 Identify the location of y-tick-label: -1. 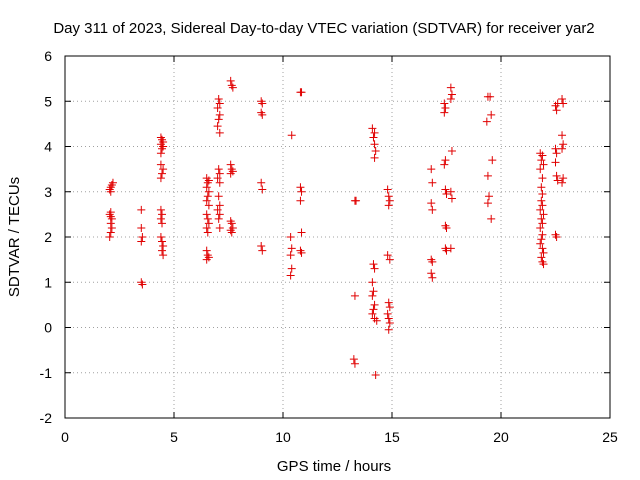
(46, 373).